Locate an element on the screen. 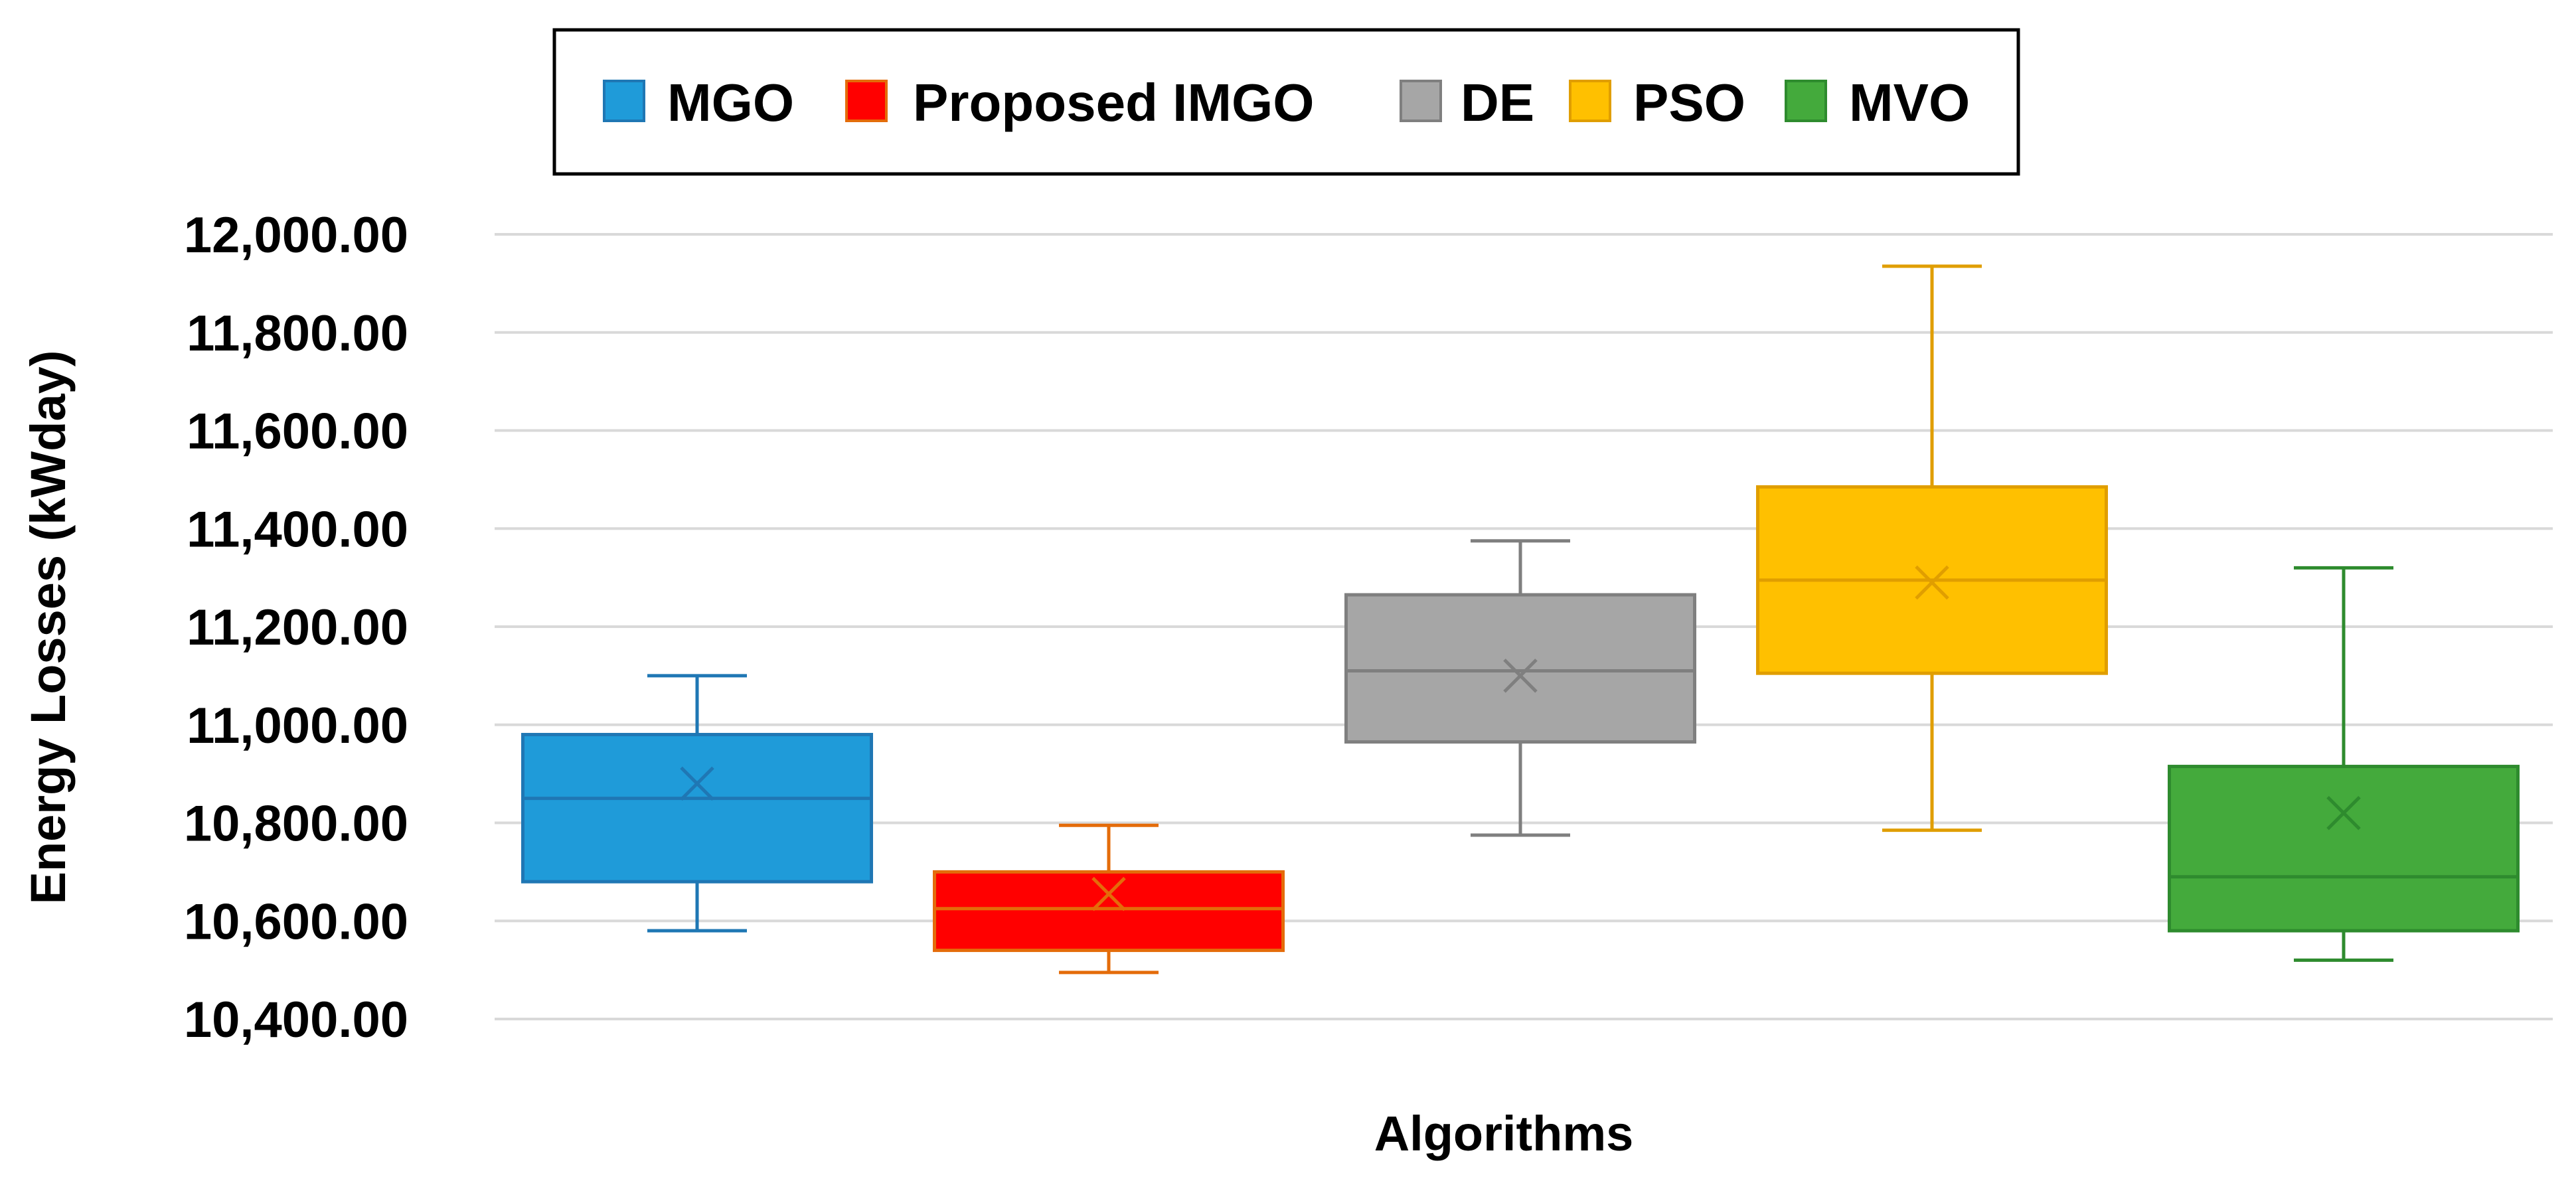 The height and width of the screenshot is (1179, 2576). y-tick-label: 11,600.00 is located at coordinates (297, 432).